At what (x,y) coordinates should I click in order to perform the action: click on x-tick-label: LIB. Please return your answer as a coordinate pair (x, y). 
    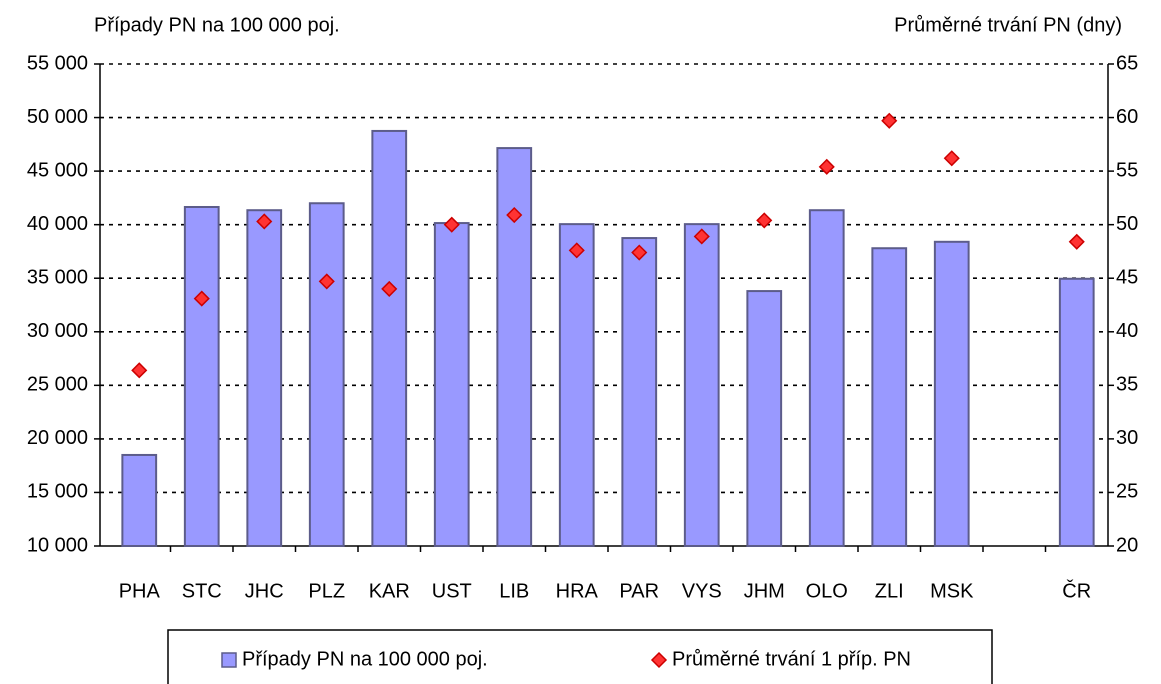
    Looking at the image, I should click on (514, 591).